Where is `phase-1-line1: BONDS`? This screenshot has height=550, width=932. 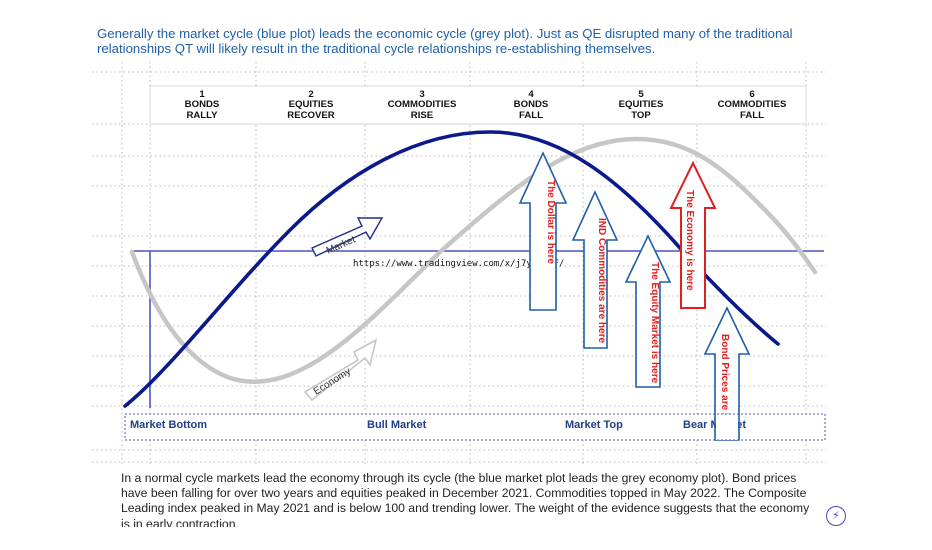 phase-1-line1: BONDS is located at coordinates (202, 104).